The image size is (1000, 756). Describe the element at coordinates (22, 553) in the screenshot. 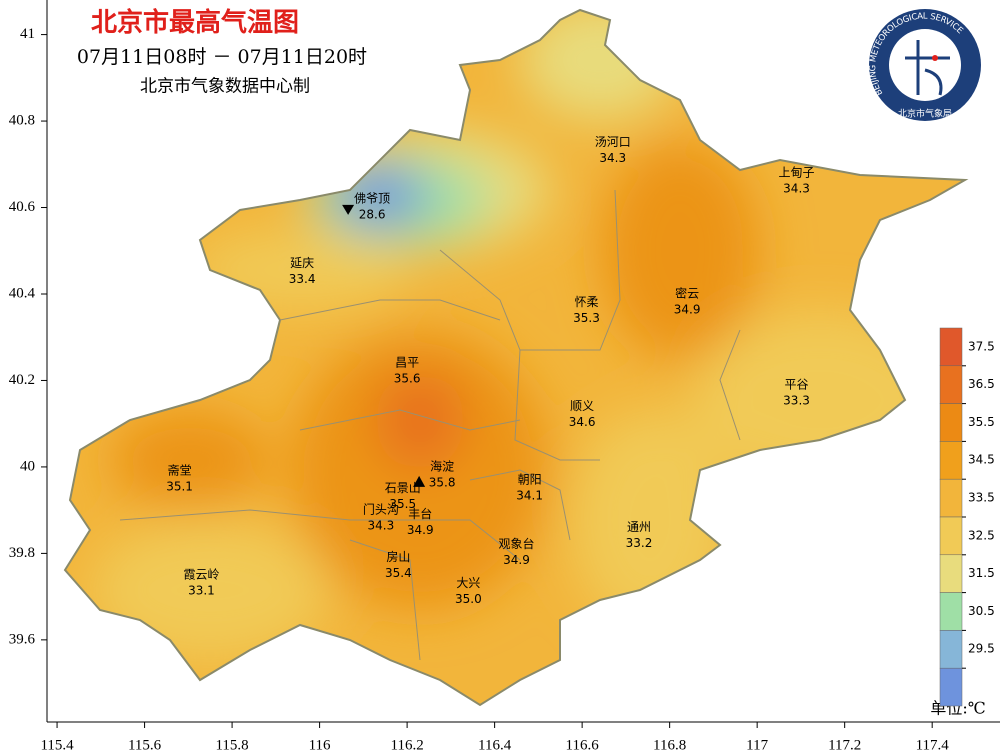

I see `y-tick-label: 39.8` at that location.